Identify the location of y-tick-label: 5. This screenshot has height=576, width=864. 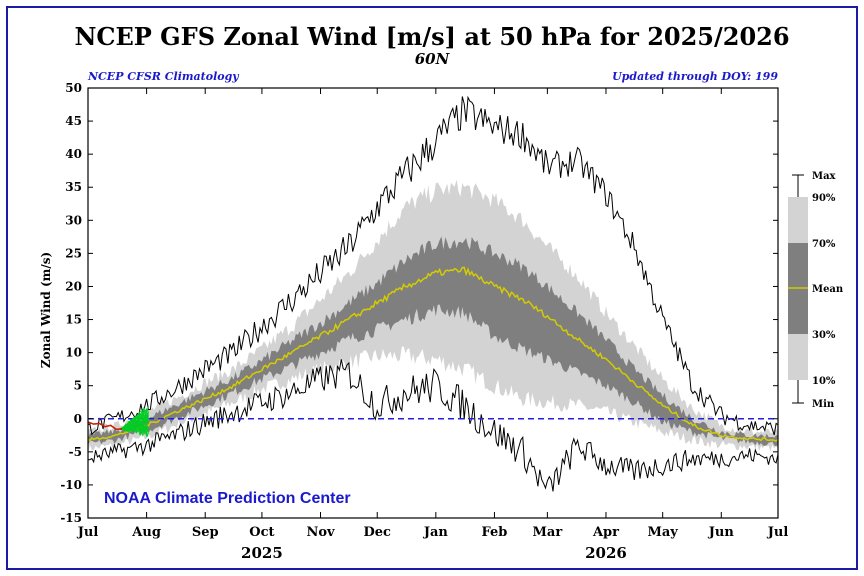
(78, 386).